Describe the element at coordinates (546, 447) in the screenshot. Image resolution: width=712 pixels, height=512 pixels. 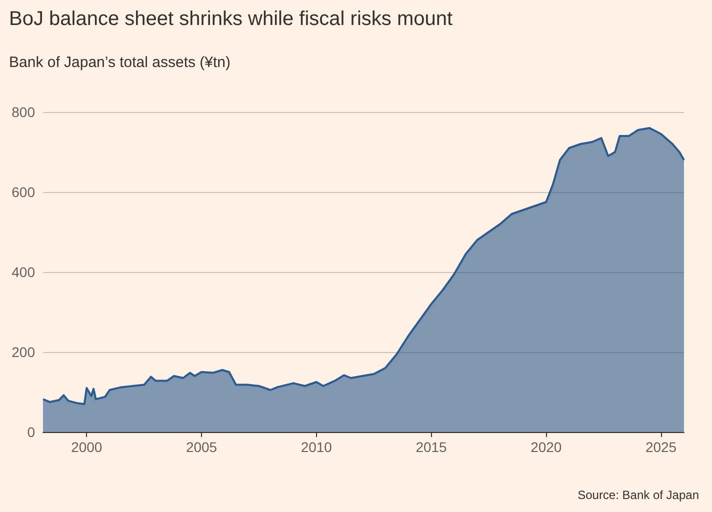
I see `x-tick-label: 2020` at that location.